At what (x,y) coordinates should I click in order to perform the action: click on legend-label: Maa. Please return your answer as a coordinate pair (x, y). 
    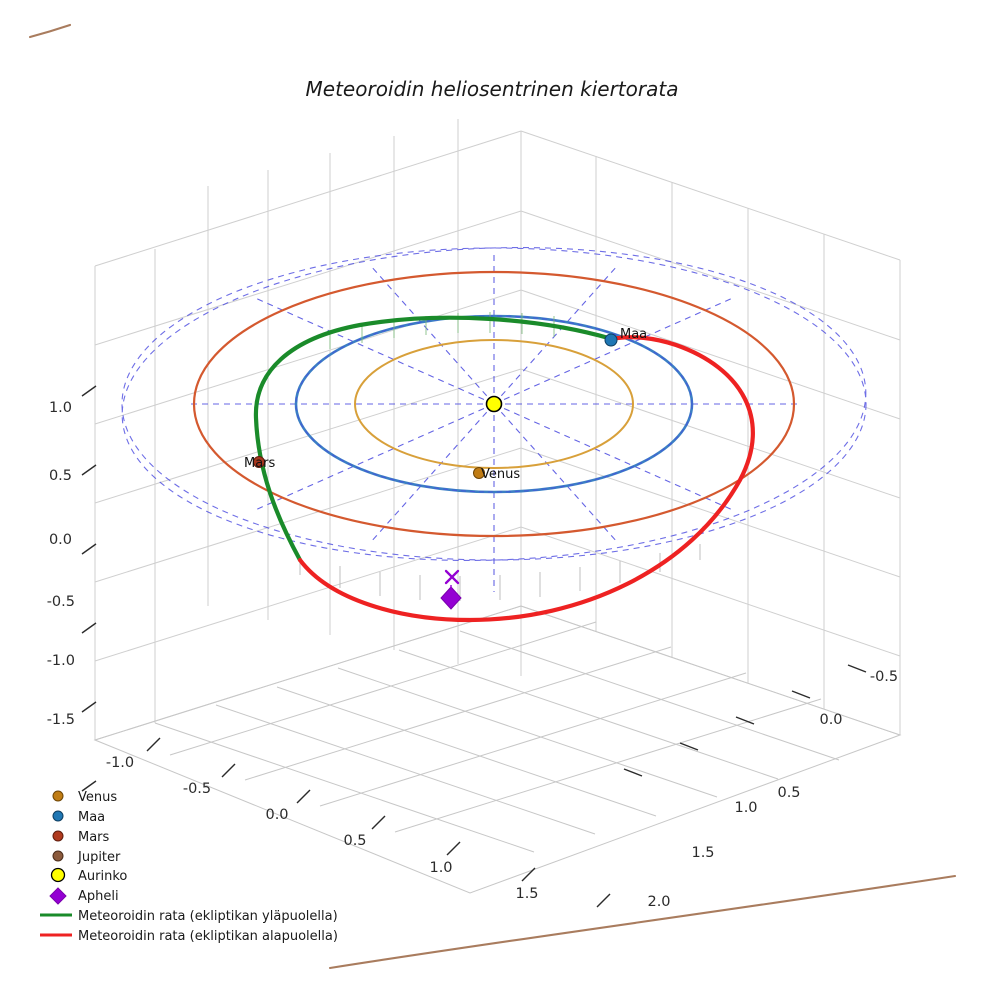
    Looking at the image, I should click on (91, 817).